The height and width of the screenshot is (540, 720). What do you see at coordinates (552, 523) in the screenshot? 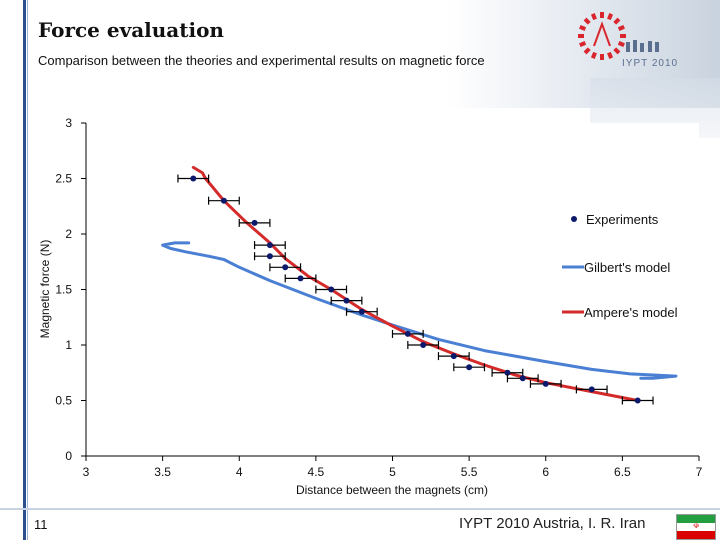
I see `footer-text: IYPT 2010 Austria, I. R. Iran` at bounding box center [552, 523].